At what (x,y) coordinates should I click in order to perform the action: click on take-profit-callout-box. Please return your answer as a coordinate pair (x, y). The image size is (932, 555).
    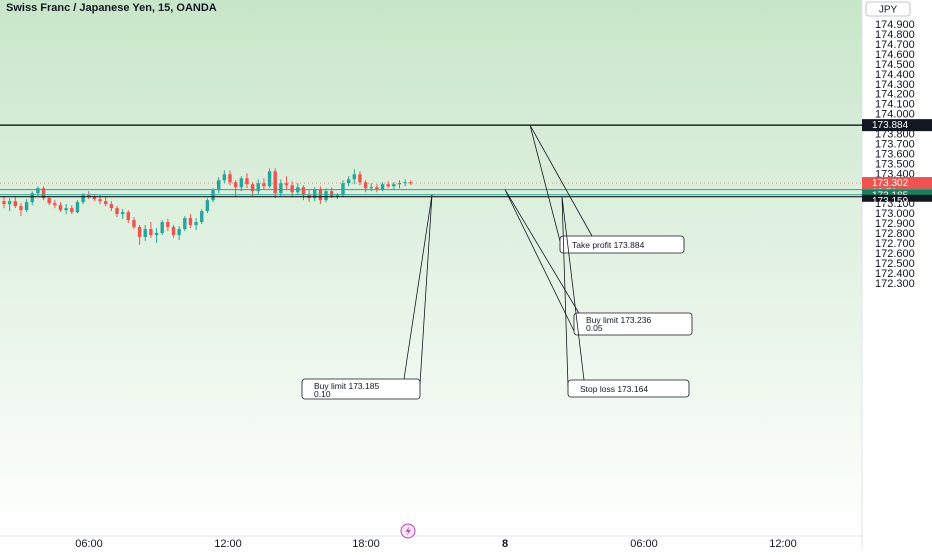
    Looking at the image, I should click on (622, 244).